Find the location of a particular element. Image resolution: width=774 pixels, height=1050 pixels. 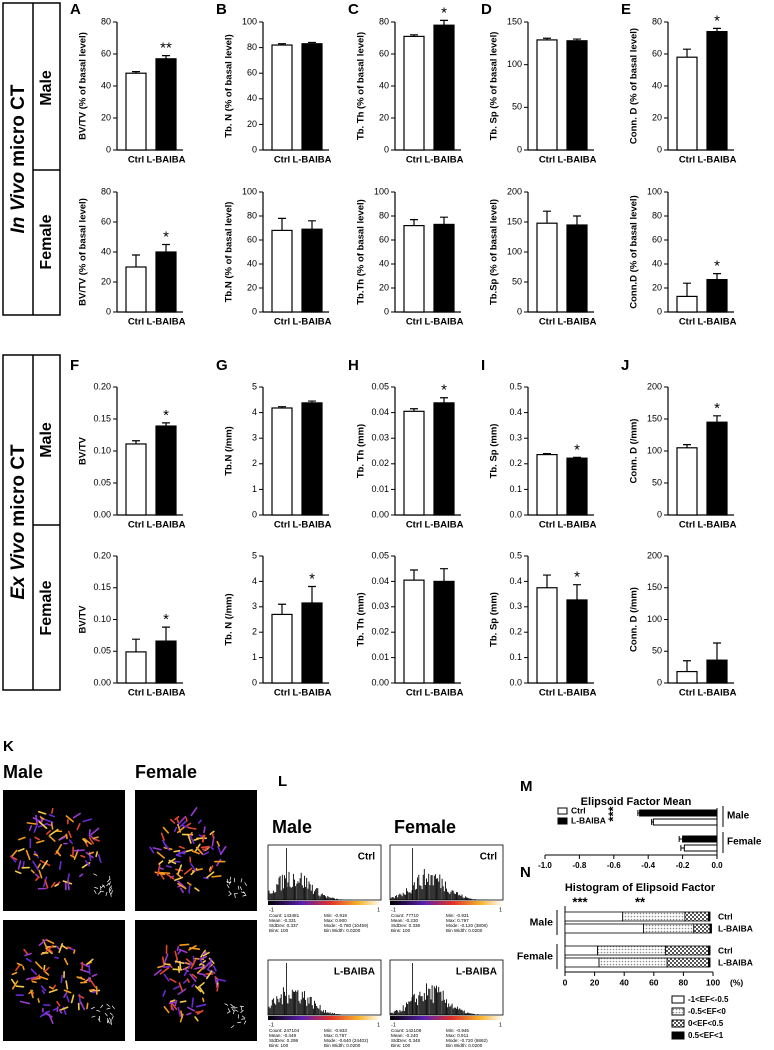

histogram-stat: Count: 247104 is located at coordinates (284, 1030).